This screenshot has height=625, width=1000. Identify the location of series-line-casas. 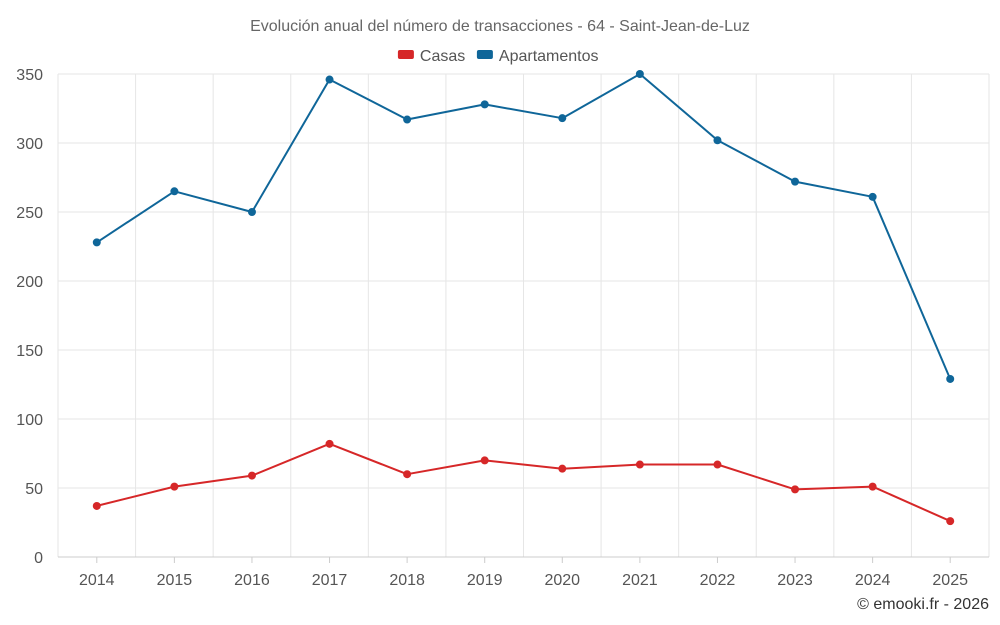
(523, 482).